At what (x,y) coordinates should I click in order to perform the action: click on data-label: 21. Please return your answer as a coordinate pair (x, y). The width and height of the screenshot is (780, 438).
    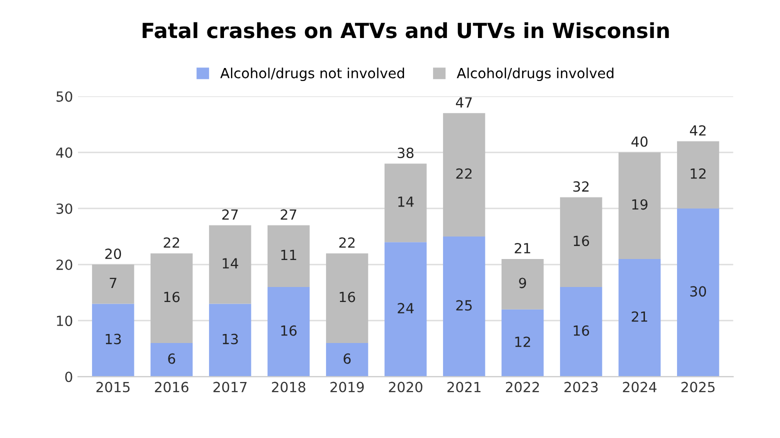
    Looking at the image, I should click on (640, 316).